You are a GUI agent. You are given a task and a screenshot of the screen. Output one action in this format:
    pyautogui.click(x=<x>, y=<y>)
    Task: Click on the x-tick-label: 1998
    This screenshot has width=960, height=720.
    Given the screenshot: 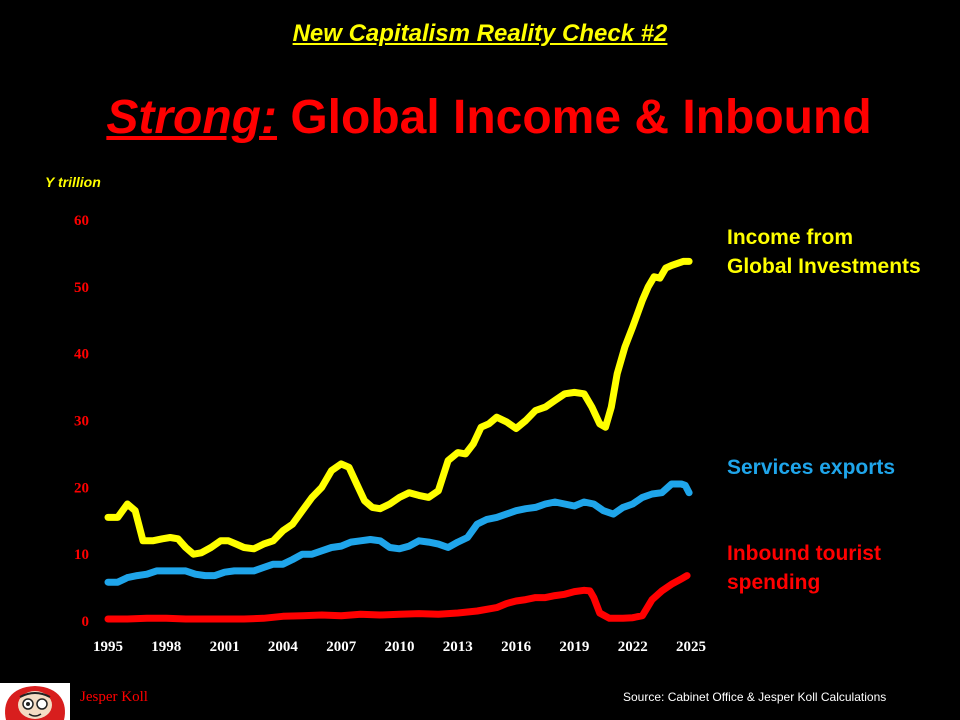 What is the action you would take?
    pyautogui.click(x=166, y=647)
    